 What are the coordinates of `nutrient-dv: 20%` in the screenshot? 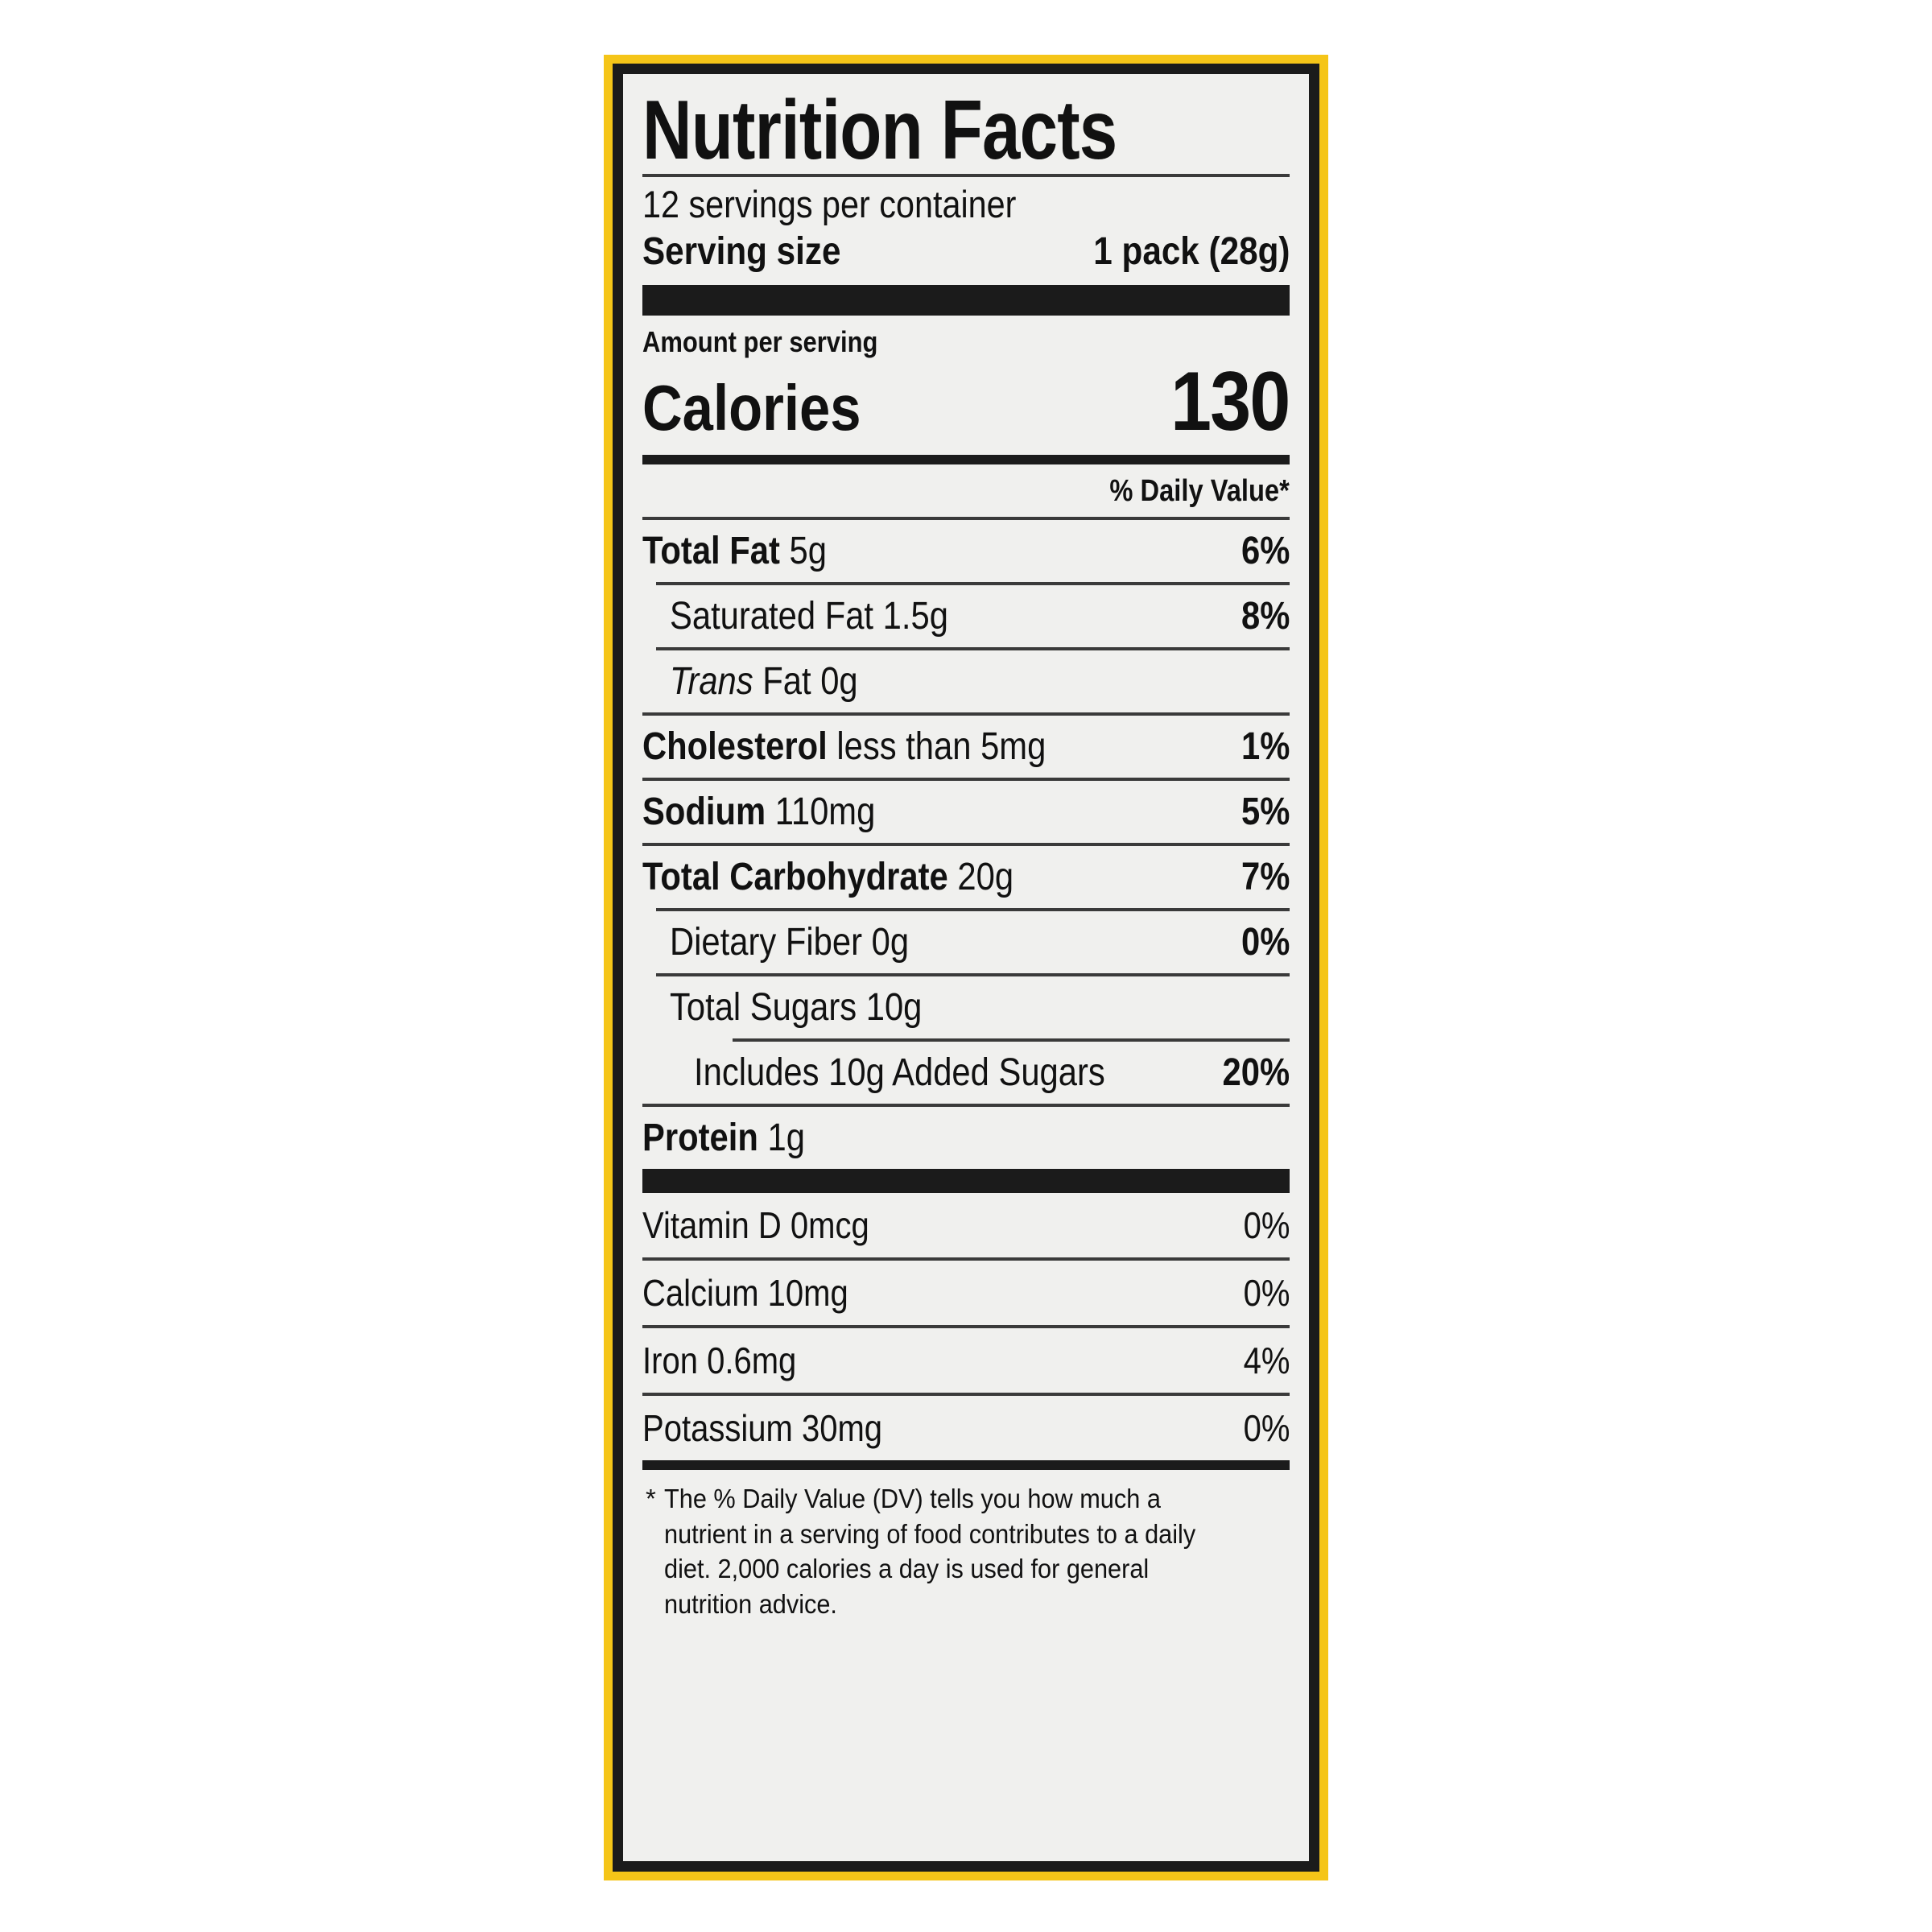 It's located at (1256, 1072).